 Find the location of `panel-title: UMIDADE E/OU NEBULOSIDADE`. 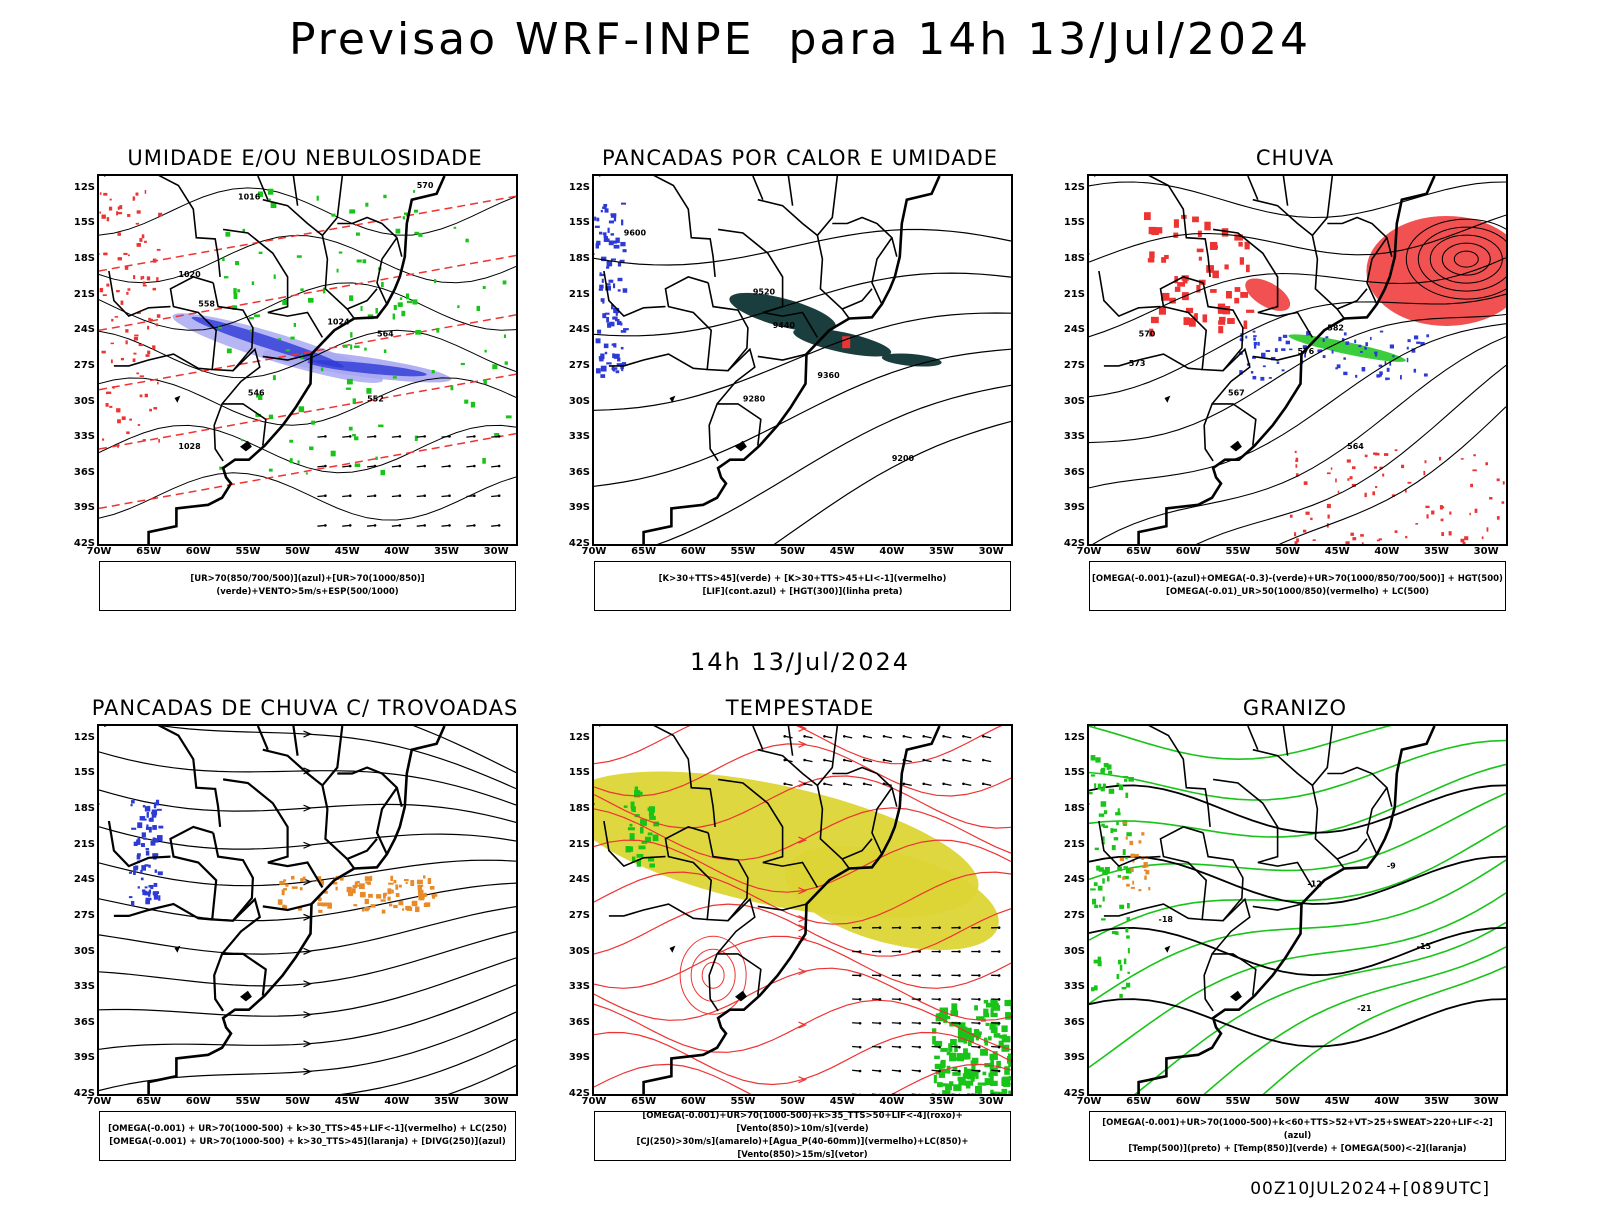

panel-title: UMIDADE E/OU NEBULOSIDADE is located at coordinates (305, 158).